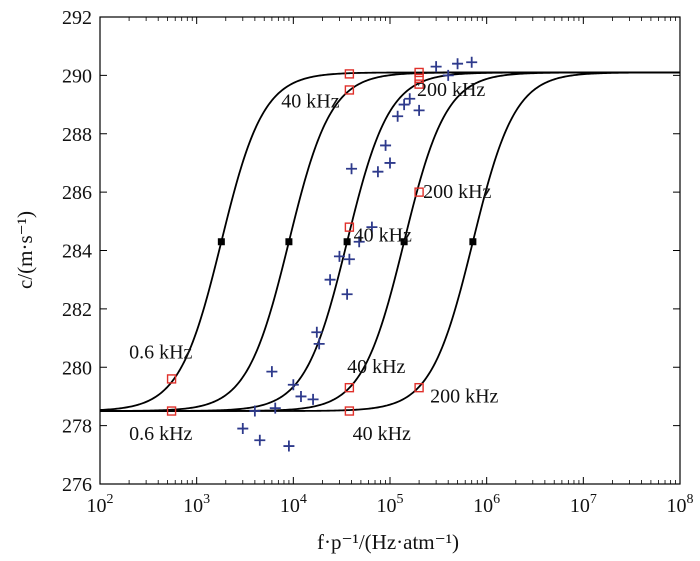 Image resolution: width=700 pixels, height=561 pixels. Describe the element at coordinates (77, 252) in the screenshot. I see `y-tick-label: 284` at that location.